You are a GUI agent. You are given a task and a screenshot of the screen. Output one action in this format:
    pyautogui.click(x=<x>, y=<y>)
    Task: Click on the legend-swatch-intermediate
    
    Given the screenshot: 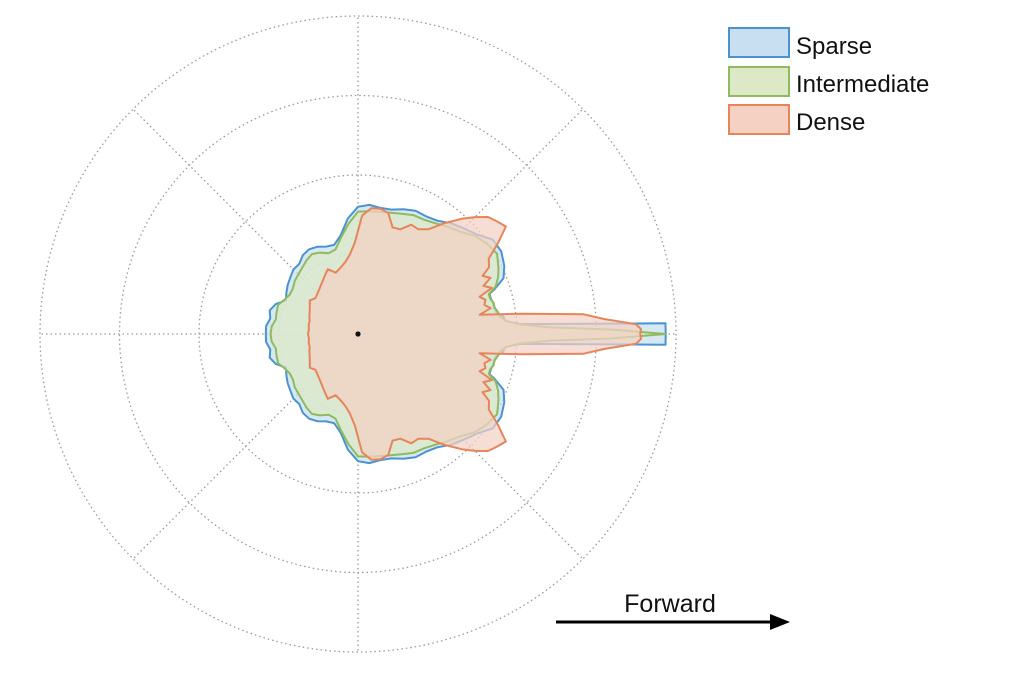 What is the action you would take?
    pyautogui.click(x=759, y=81)
    